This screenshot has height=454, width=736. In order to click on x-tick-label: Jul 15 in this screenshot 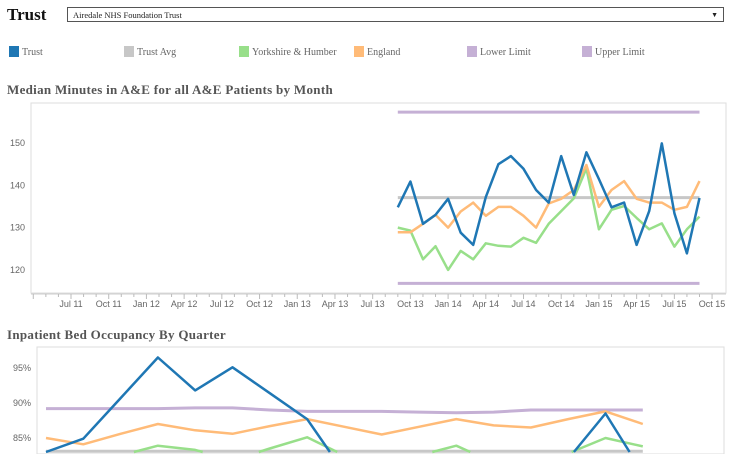, I will do `click(674, 304)`.